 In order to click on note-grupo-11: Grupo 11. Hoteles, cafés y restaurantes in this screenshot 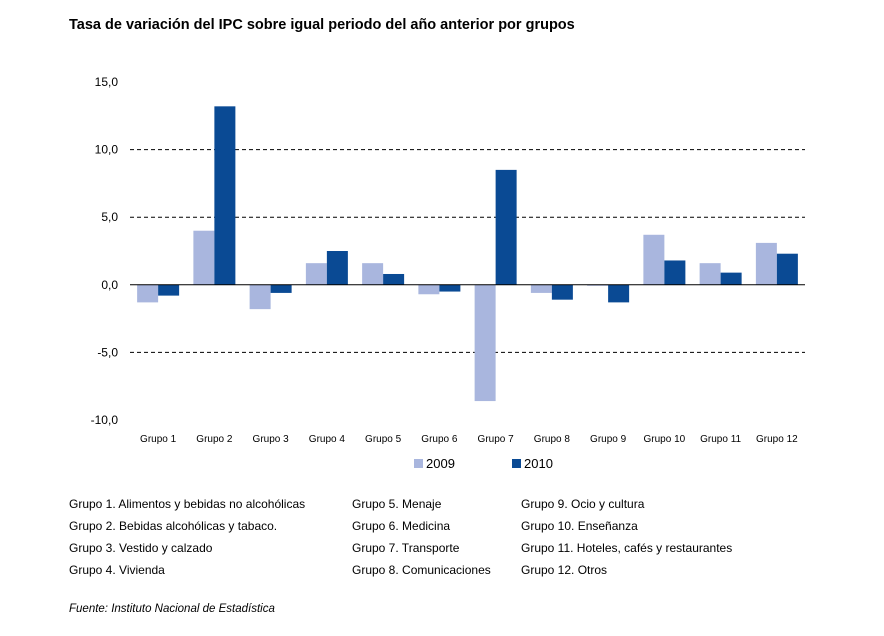, I will do `click(627, 548)`.